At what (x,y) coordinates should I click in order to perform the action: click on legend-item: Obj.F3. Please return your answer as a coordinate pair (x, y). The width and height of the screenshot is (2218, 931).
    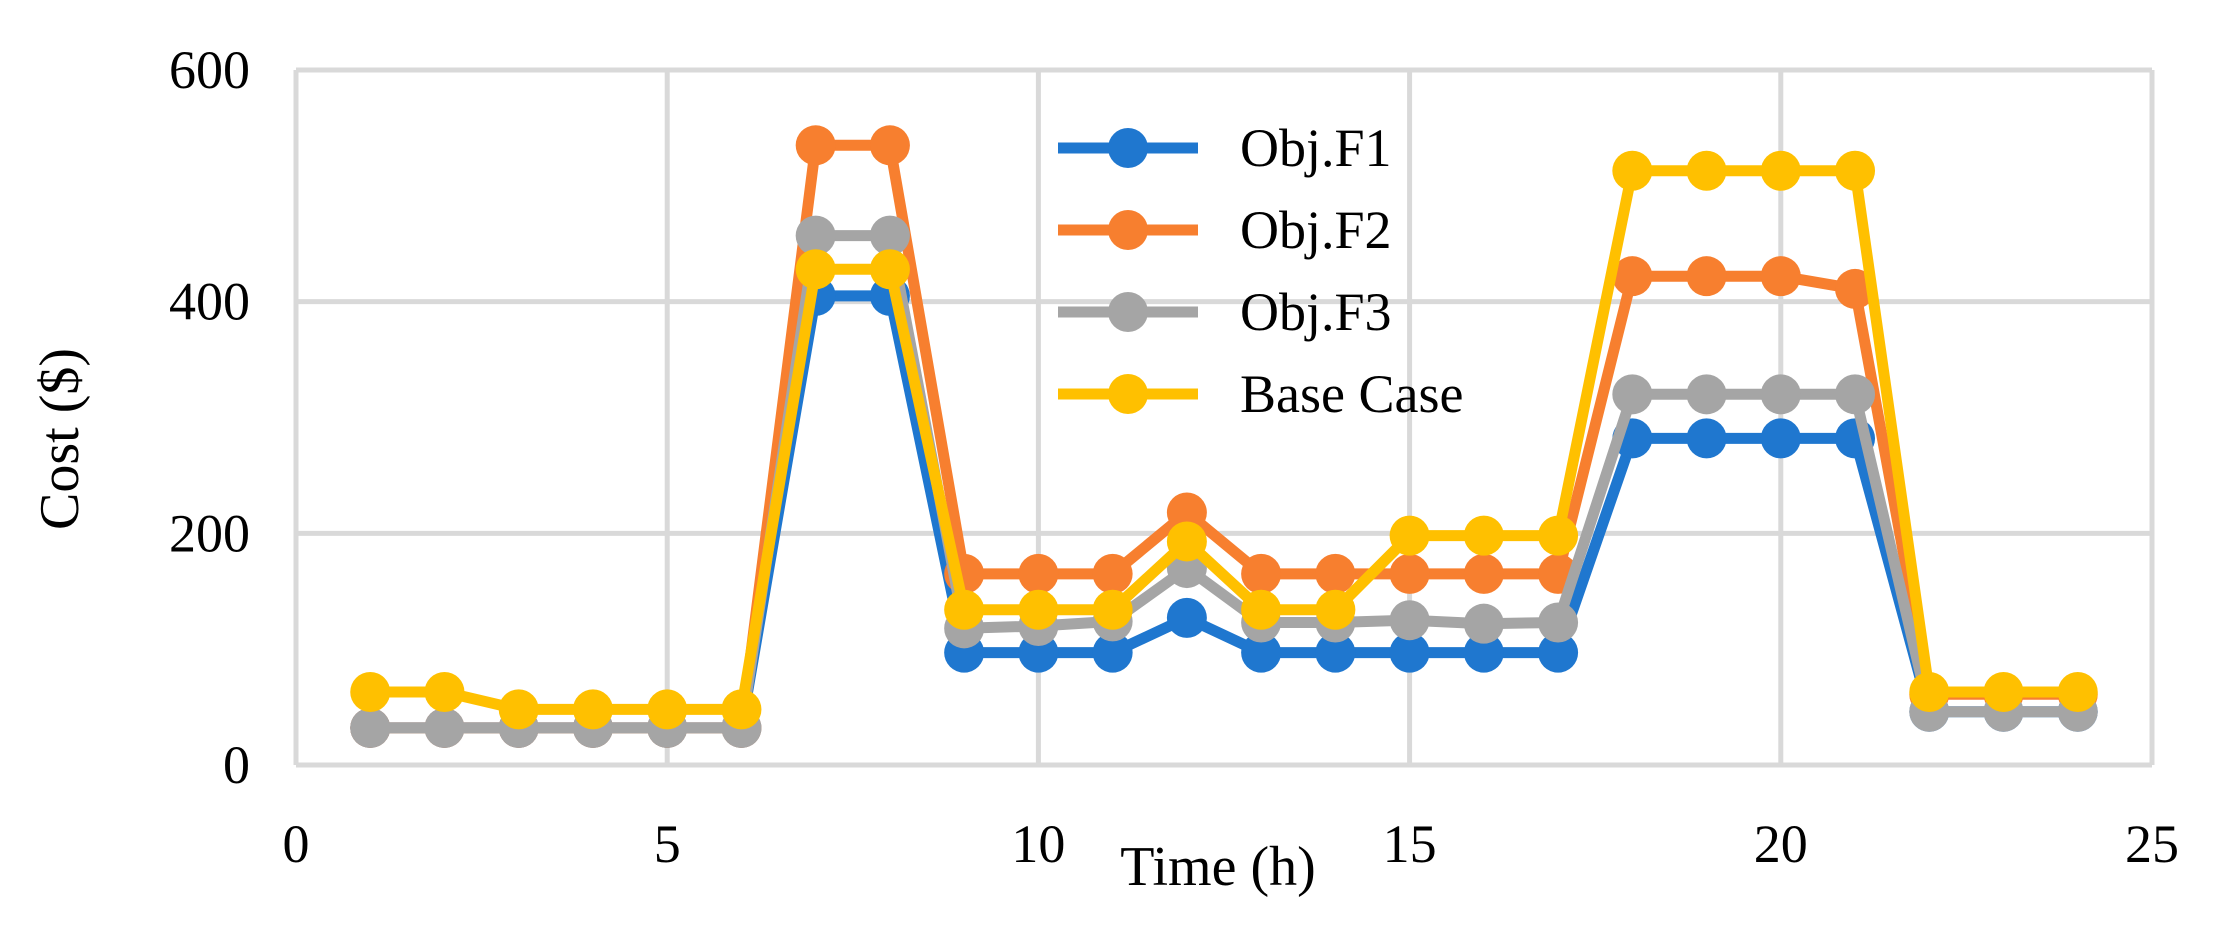
    Looking at the image, I should click on (1225, 312).